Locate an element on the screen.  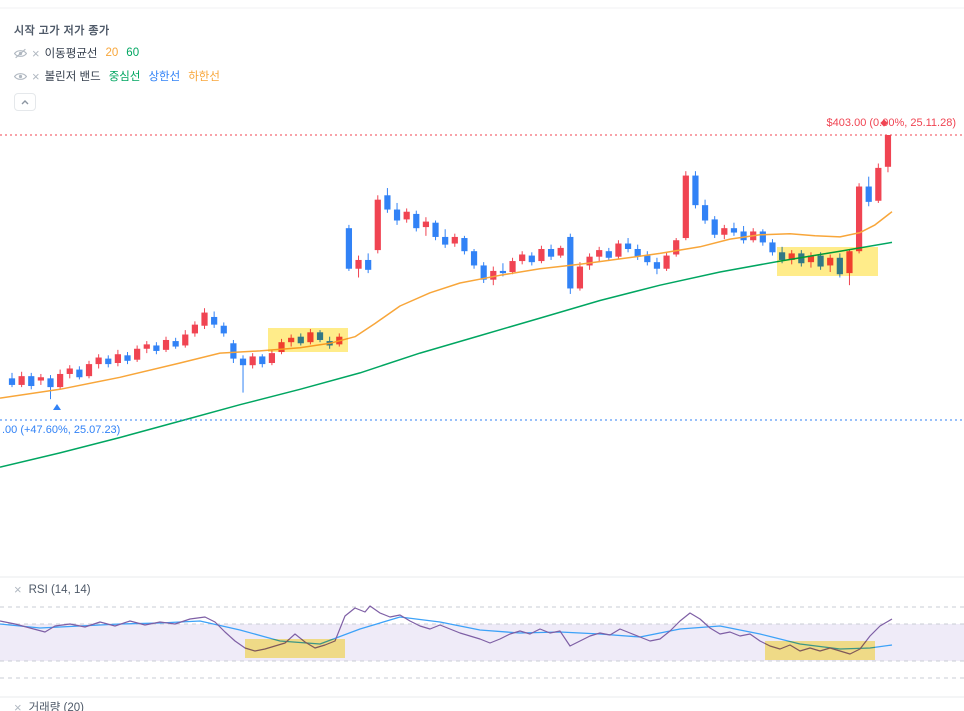
eye-off-icon is located at coordinates (20, 53).